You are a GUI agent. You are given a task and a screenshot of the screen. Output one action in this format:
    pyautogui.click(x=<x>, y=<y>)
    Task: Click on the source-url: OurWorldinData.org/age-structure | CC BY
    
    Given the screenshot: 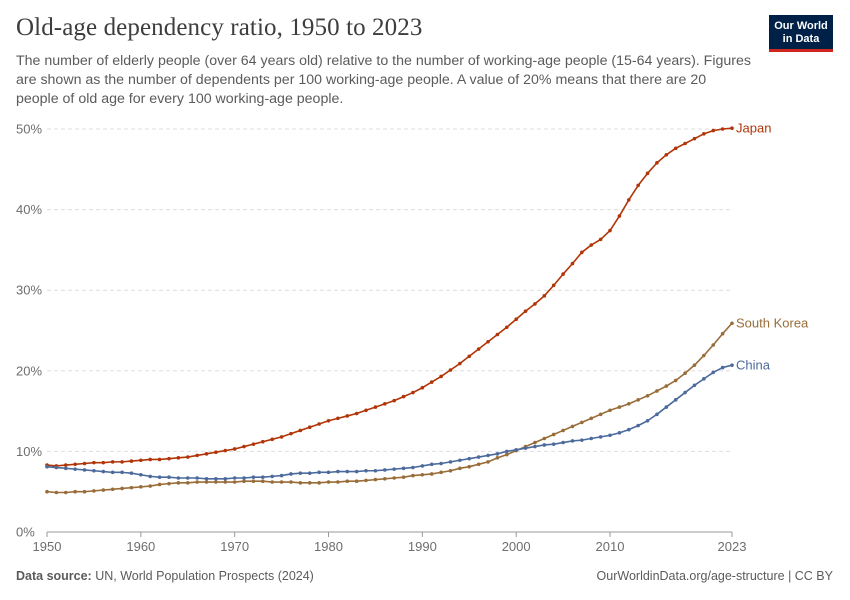 What is the action you would take?
    pyautogui.click(x=714, y=576)
    